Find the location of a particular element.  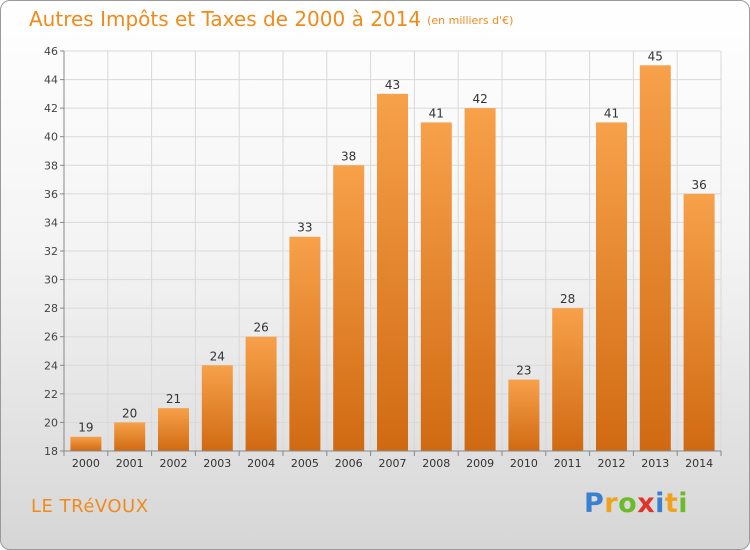

y-tick-label: 38 is located at coordinates (51, 165).